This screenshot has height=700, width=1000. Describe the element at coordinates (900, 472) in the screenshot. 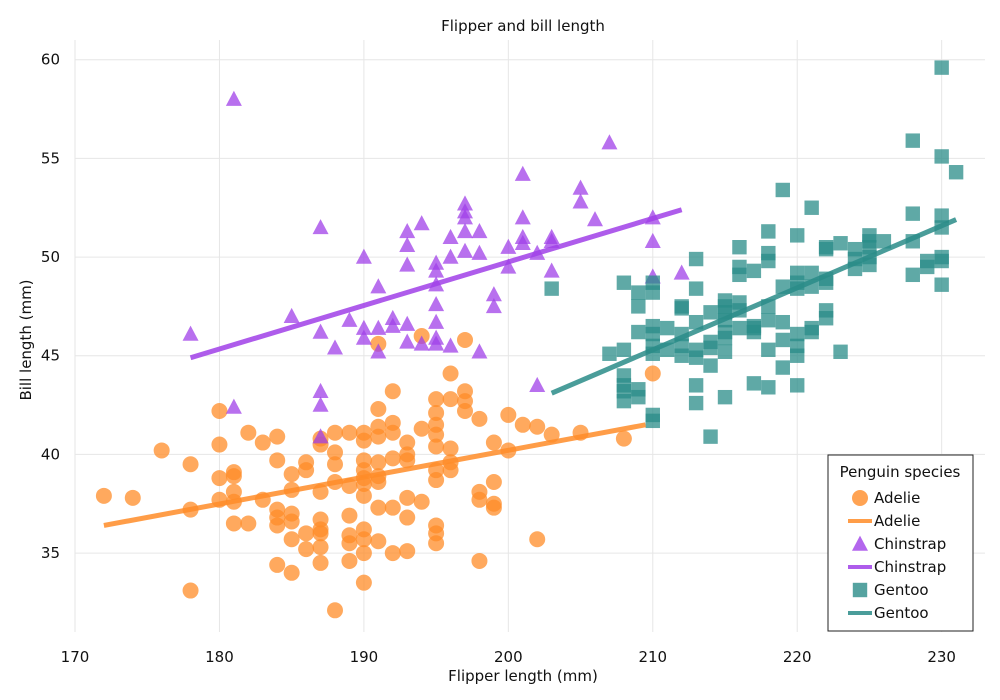

I see `legend-title: Penguin species` at that location.